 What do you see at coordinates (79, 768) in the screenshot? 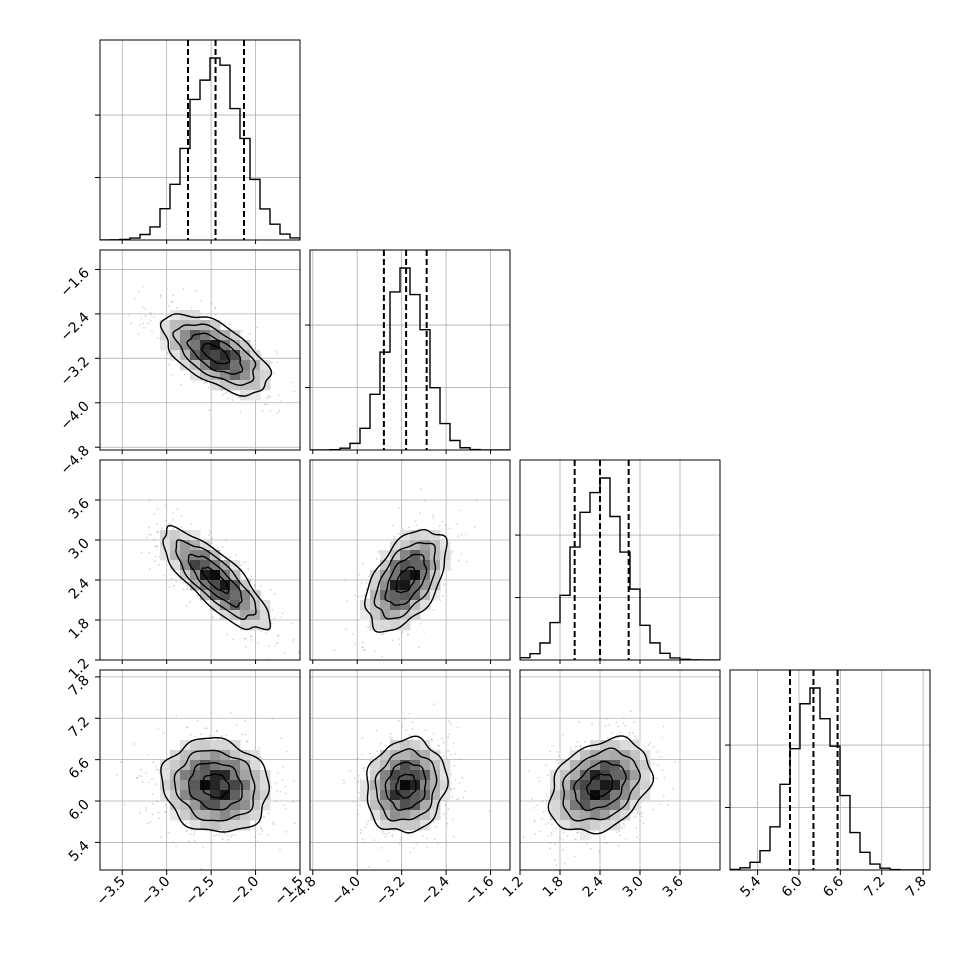
I see `tick-label-y: 6.6` at bounding box center [79, 768].